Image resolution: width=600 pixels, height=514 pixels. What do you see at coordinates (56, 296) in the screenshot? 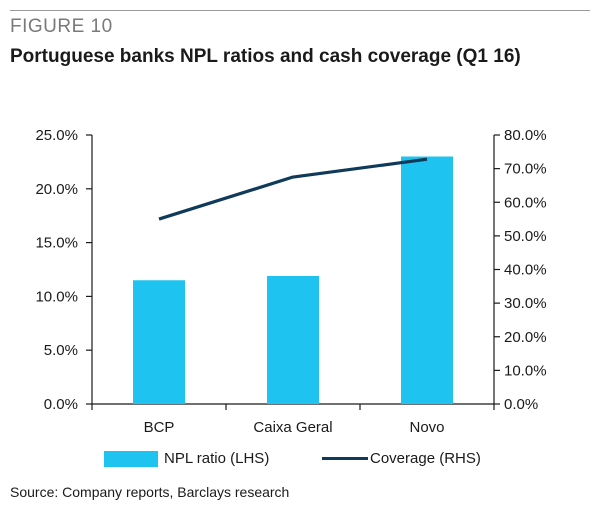
I see `y-left-tick-label: 10.0%` at bounding box center [56, 296].